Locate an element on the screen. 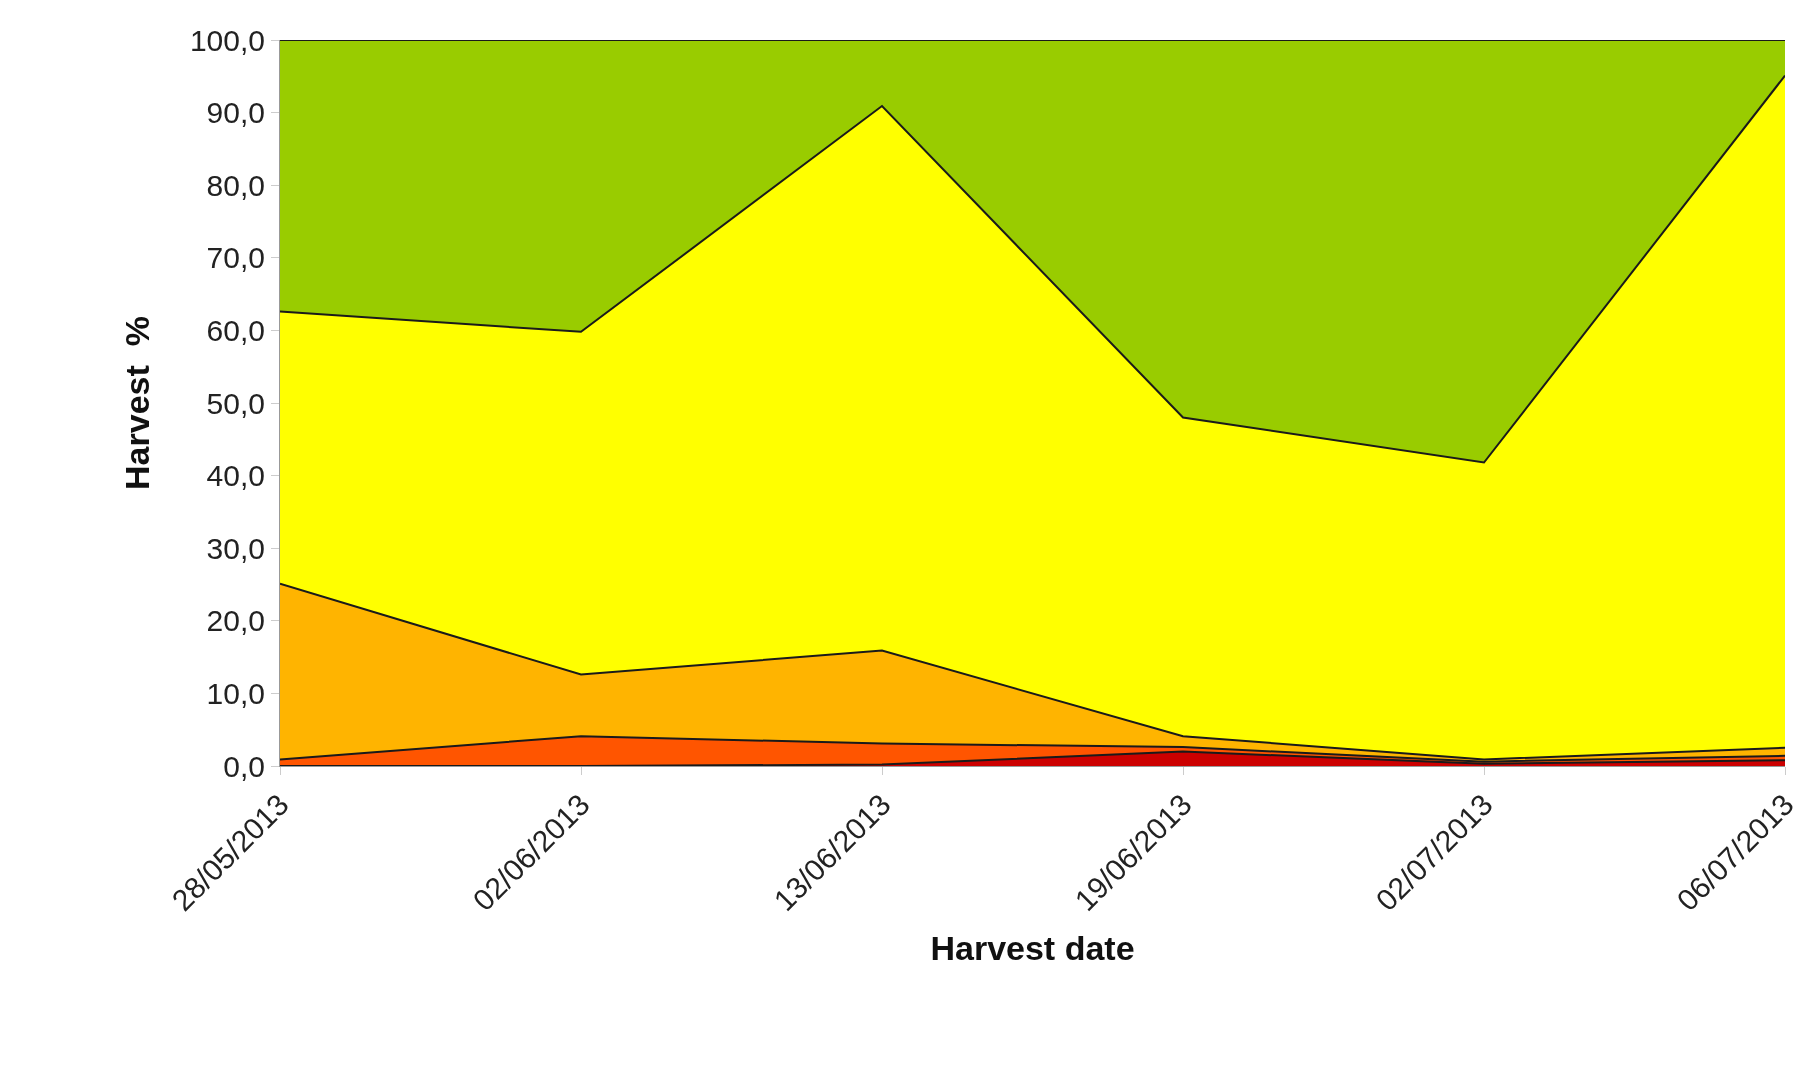  y-tick-label: 40,0 is located at coordinates (235, 476).